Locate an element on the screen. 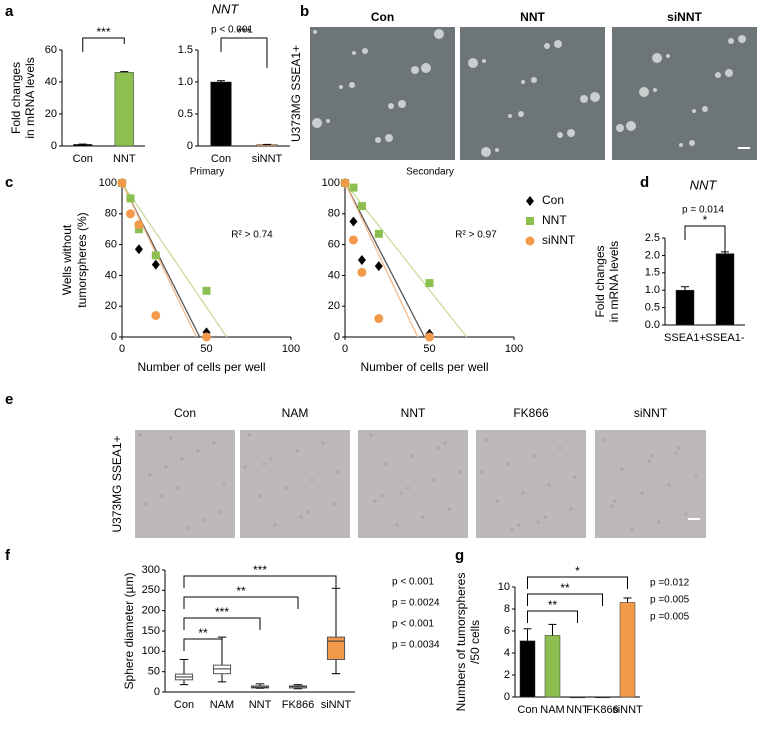 The height and width of the screenshot is (733, 772). y-tick-label: 2.0 is located at coordinates (652, 255).